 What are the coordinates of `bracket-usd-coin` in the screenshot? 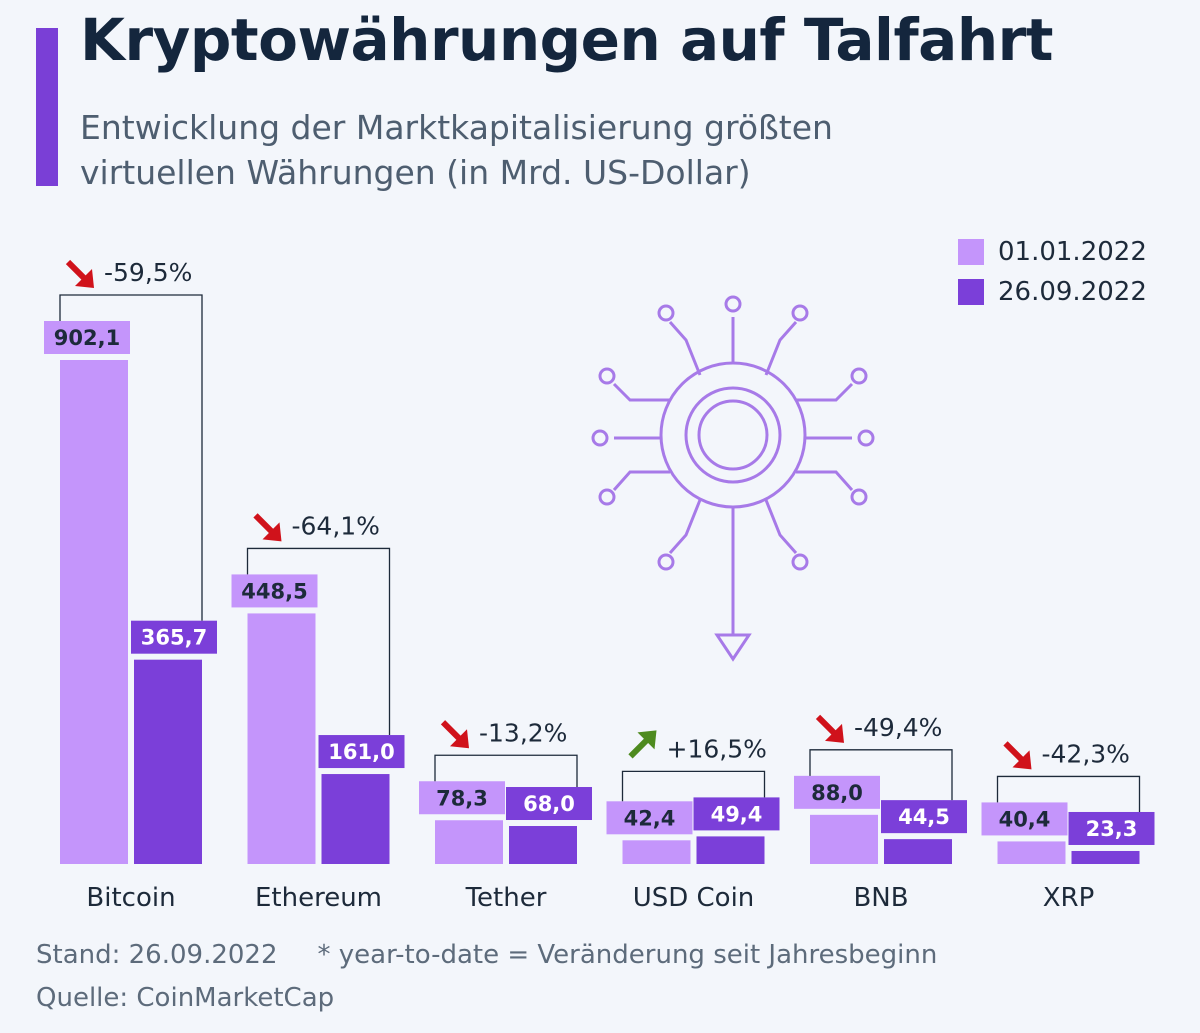 It's located at (693, 786).